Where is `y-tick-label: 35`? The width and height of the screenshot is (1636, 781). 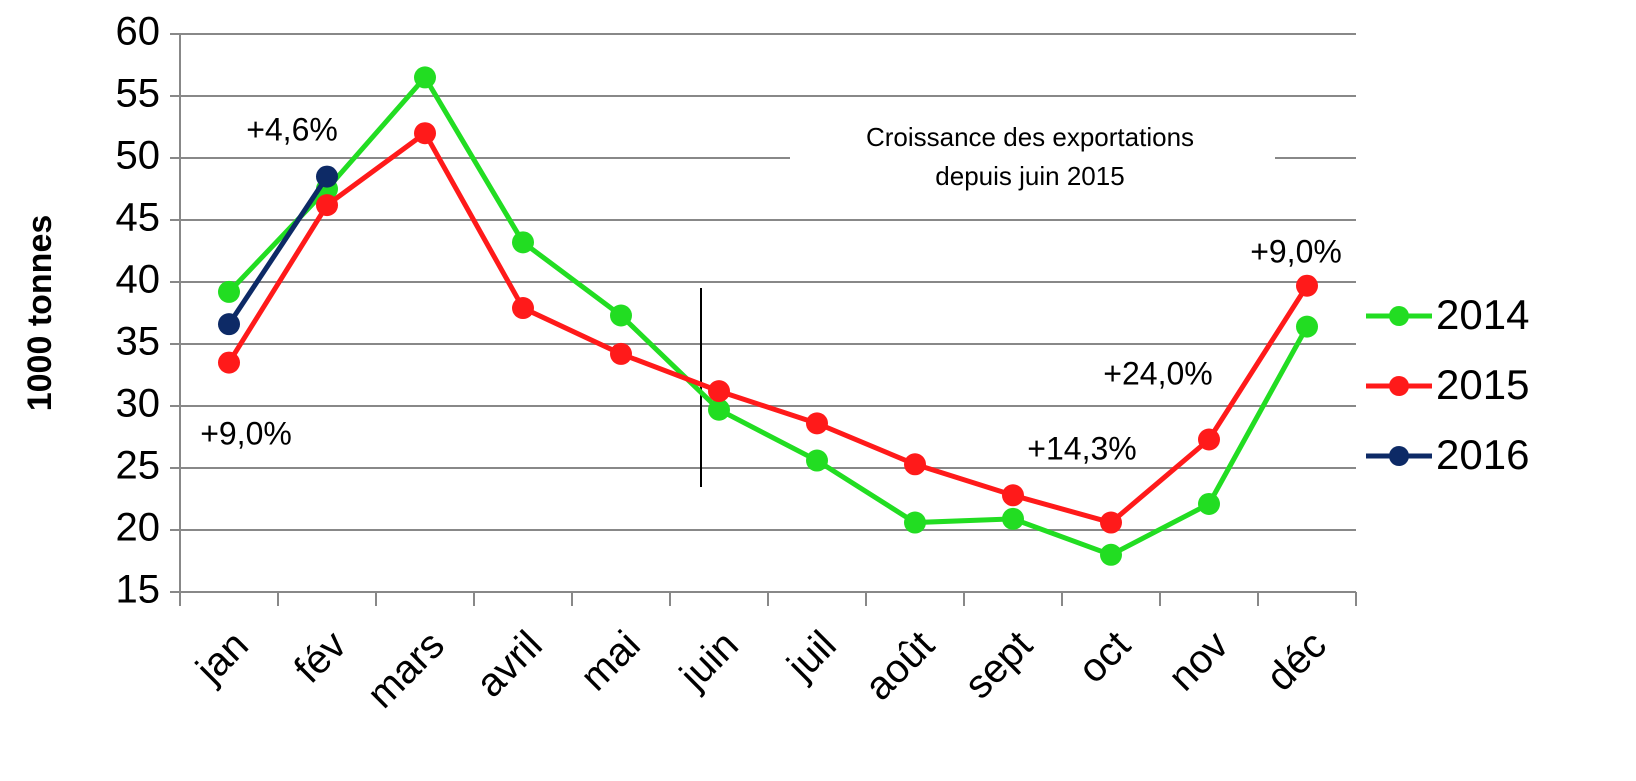
y-tick-label: 35 is located at coordinates (138, 342).